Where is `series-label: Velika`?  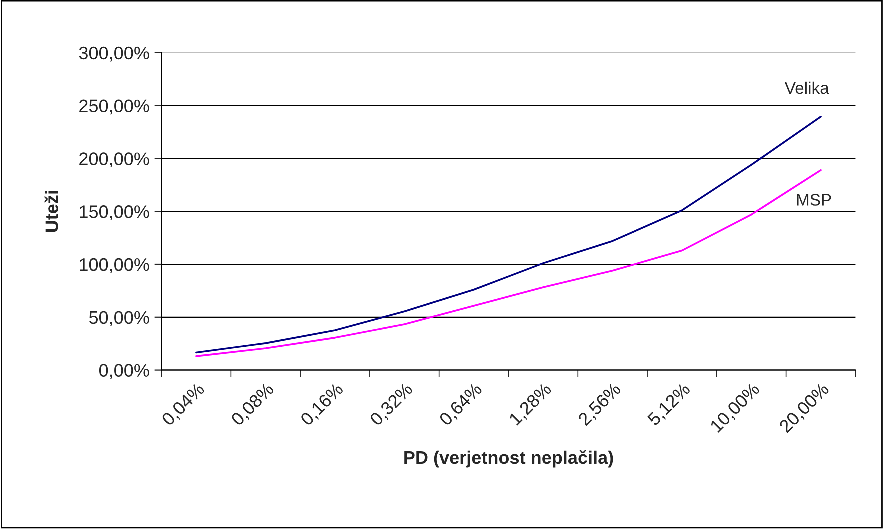 series-label: Velika is located at coordinates (807, 88).